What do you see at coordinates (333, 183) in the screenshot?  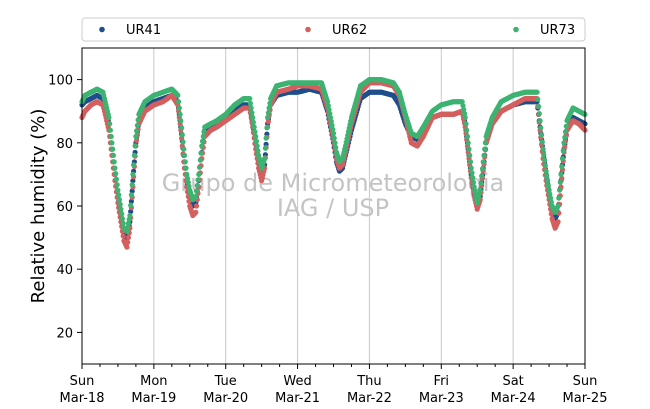 I see `watermark-line-1: Grupo de Micrometeorologia` at bounding box center [333, 183].